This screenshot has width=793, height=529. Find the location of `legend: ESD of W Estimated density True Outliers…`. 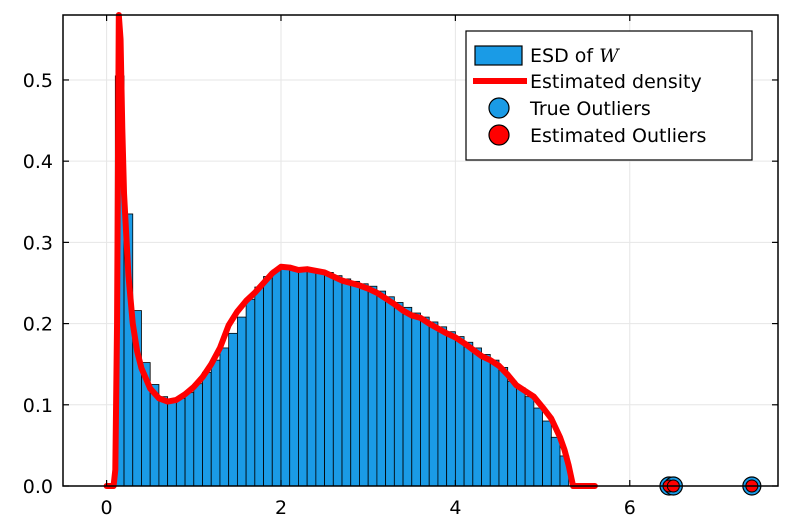

legend: ESD of W Estimated density True Outliers… is located at coordinates (609, 95).